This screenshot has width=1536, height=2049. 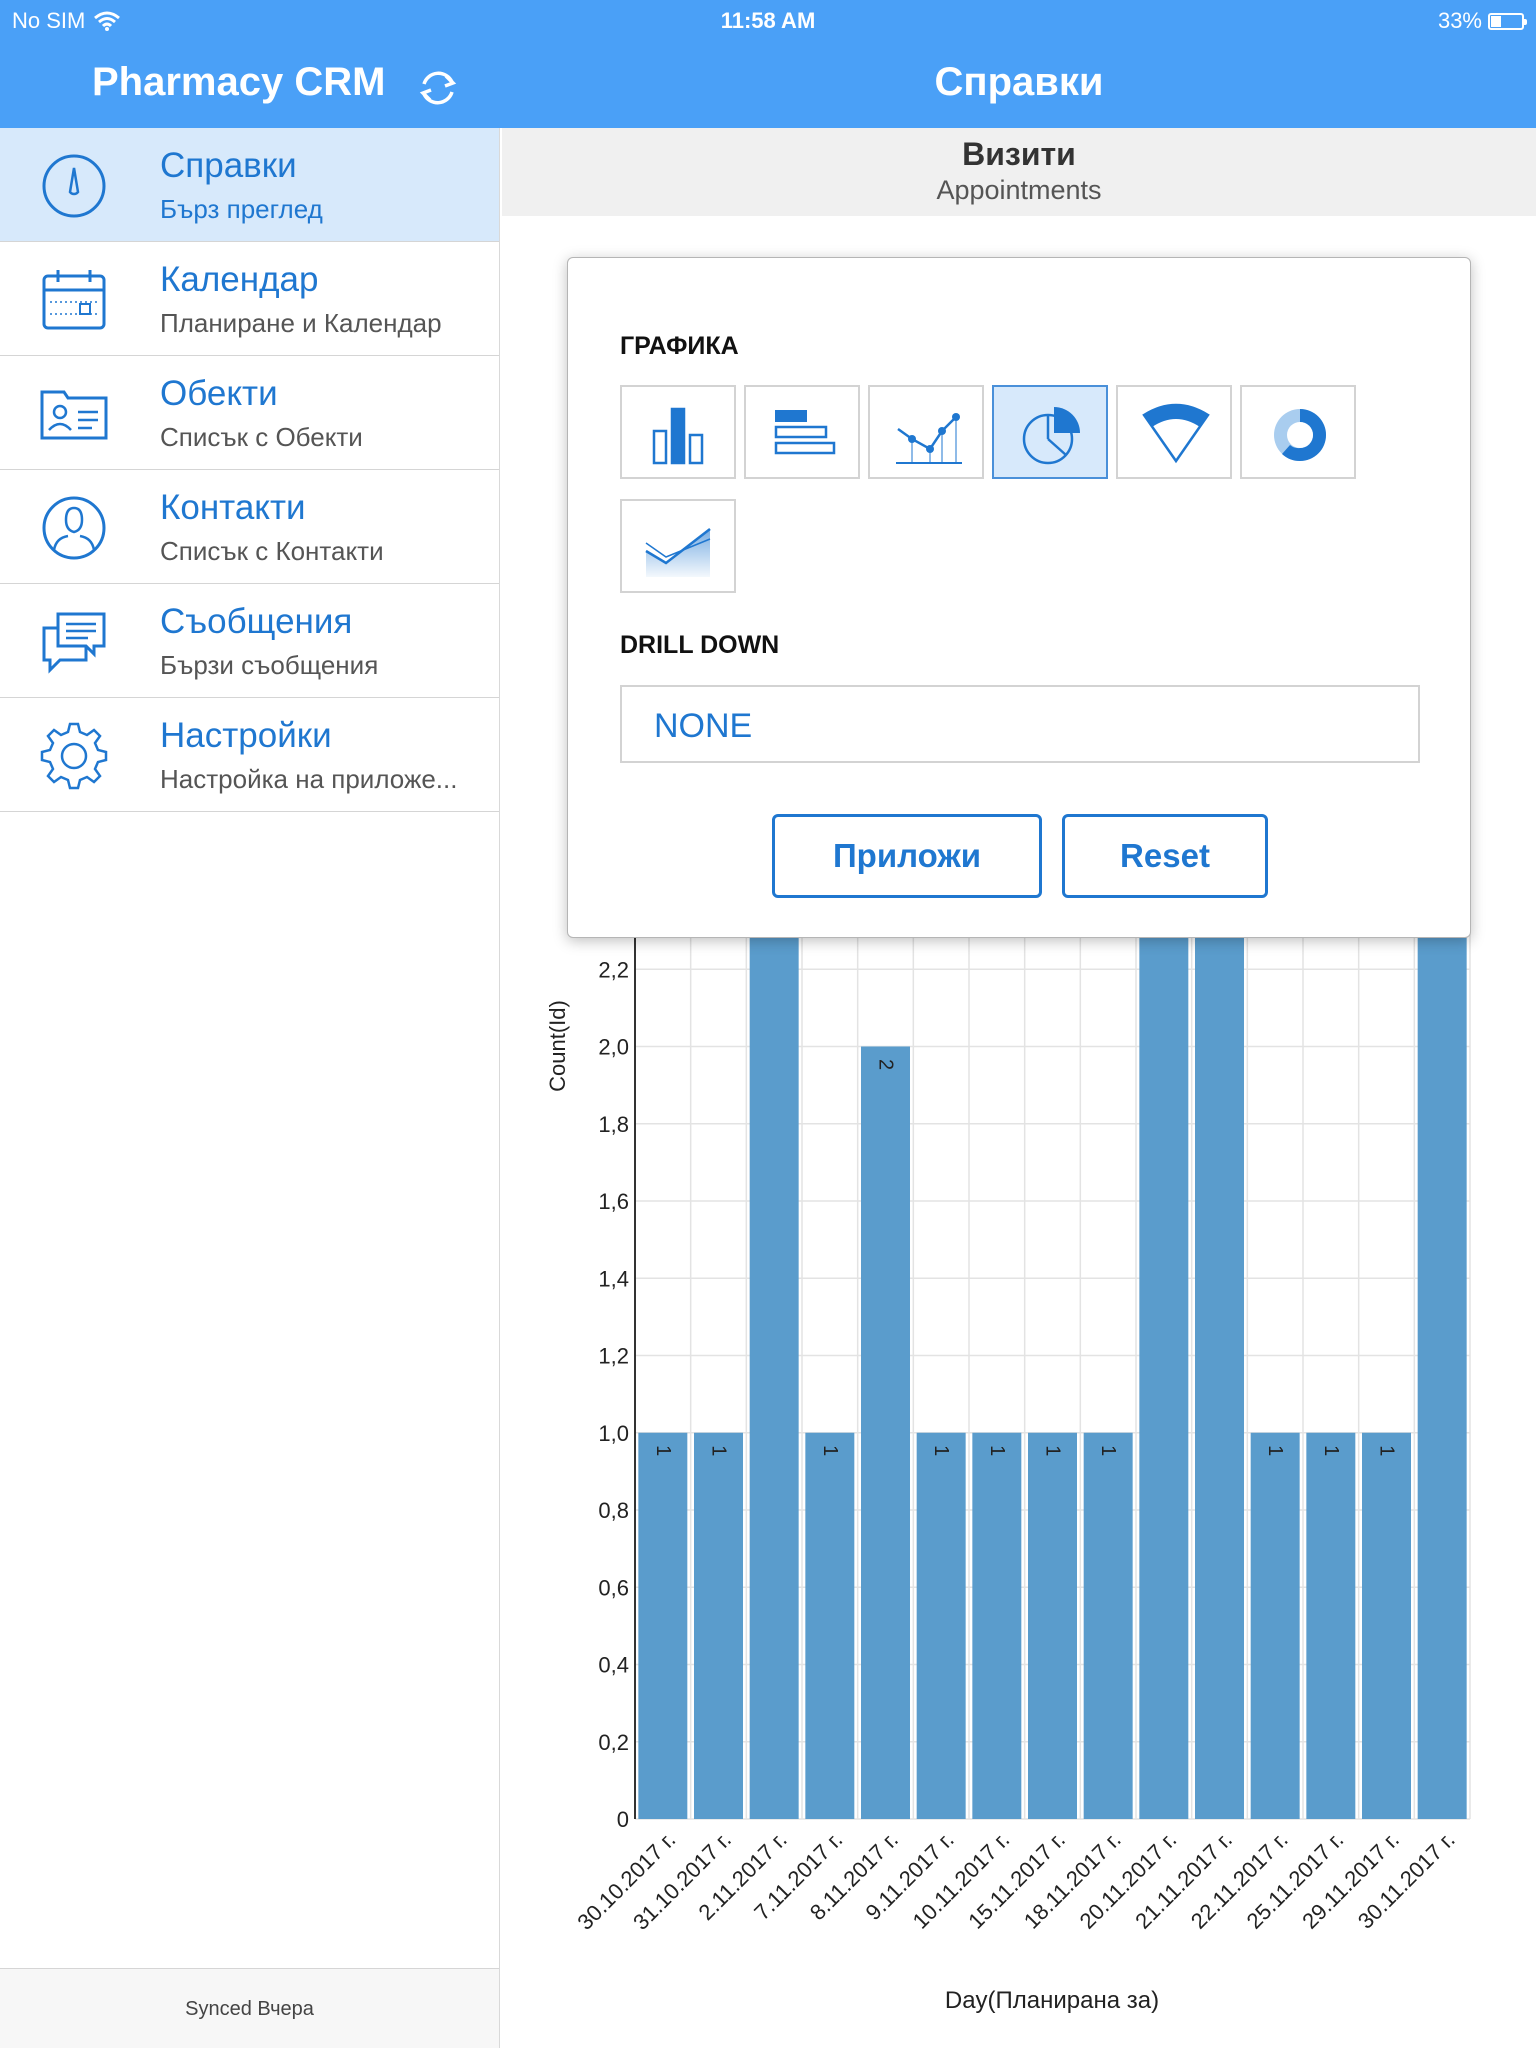 What do you see at coordinates (1019, 190) in the screenshot?
I see `report-subtitle: Appointments` at bounding box center [1019, 190].